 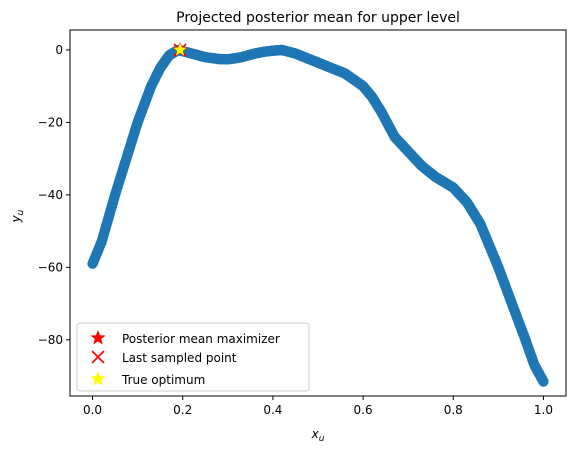 I want to click on x-axis-label: xu, so click(x=318, y=435).